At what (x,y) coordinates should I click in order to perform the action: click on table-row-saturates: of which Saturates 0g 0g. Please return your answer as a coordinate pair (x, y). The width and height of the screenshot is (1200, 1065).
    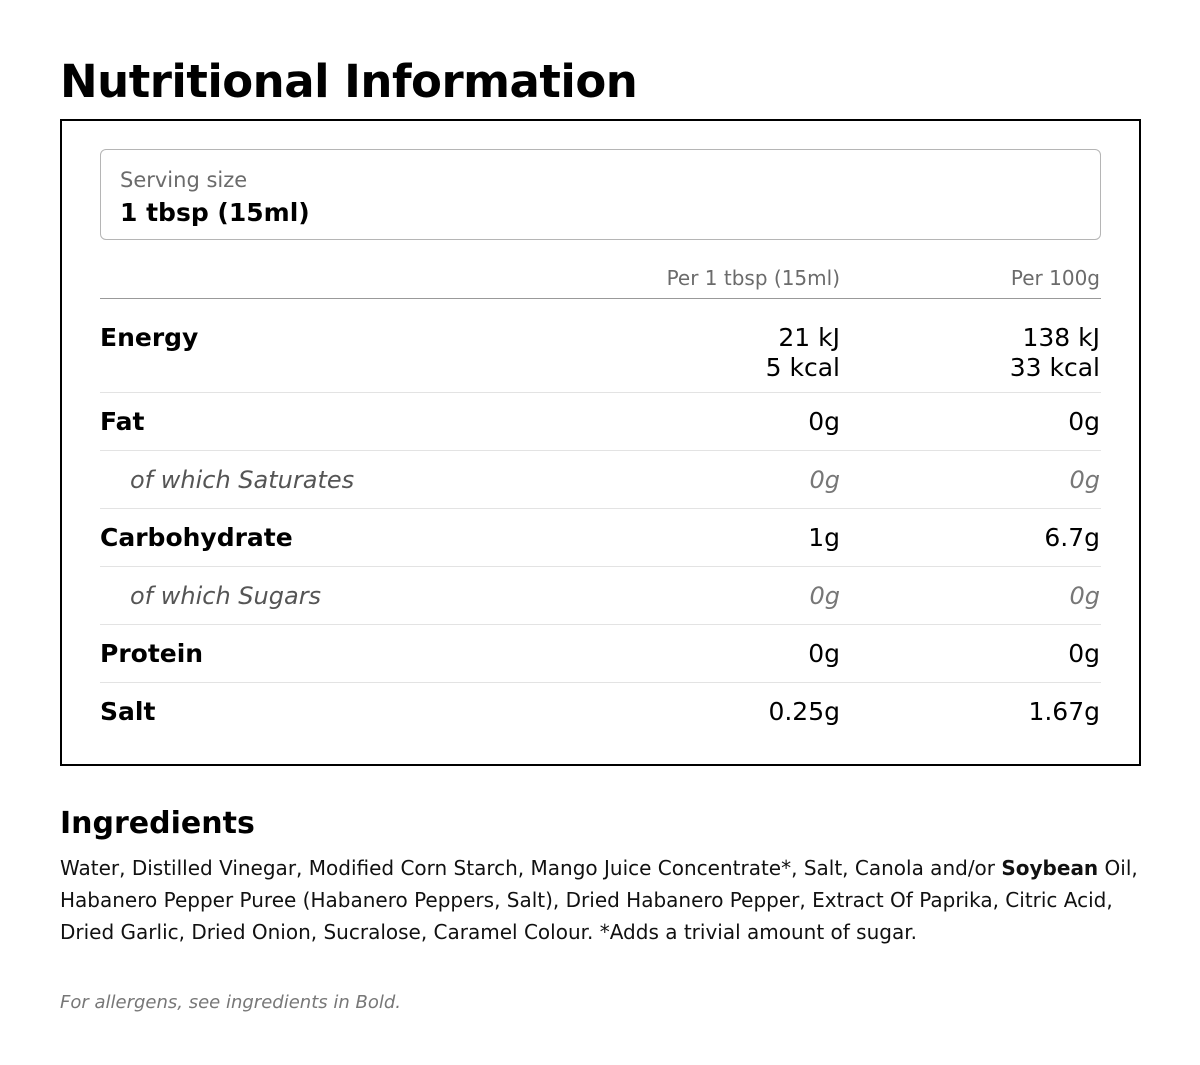
    Looking at the image, I should click on (600, 480).